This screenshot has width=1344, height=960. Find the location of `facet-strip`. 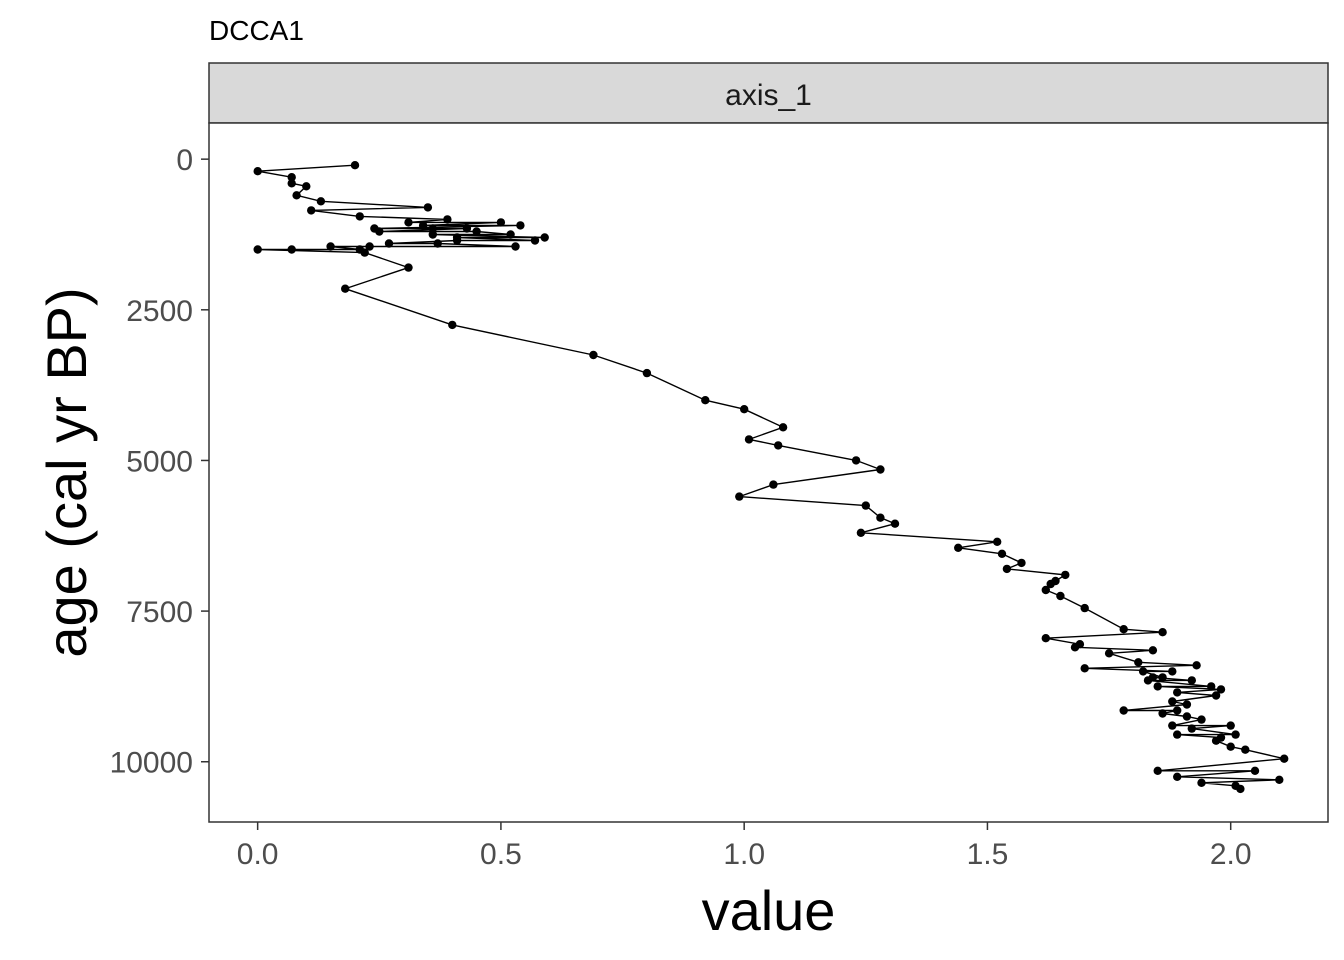

facet-strip is located at coordinates (768, 93).